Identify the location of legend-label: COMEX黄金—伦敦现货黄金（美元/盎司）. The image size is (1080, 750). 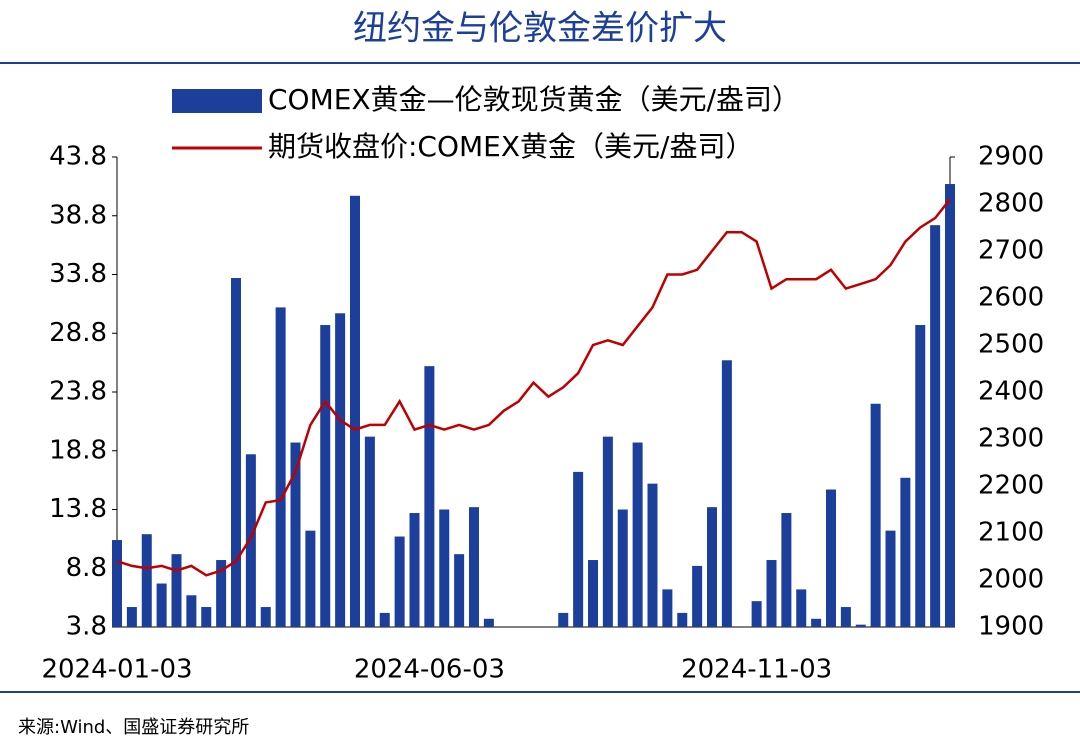
(534, 99).